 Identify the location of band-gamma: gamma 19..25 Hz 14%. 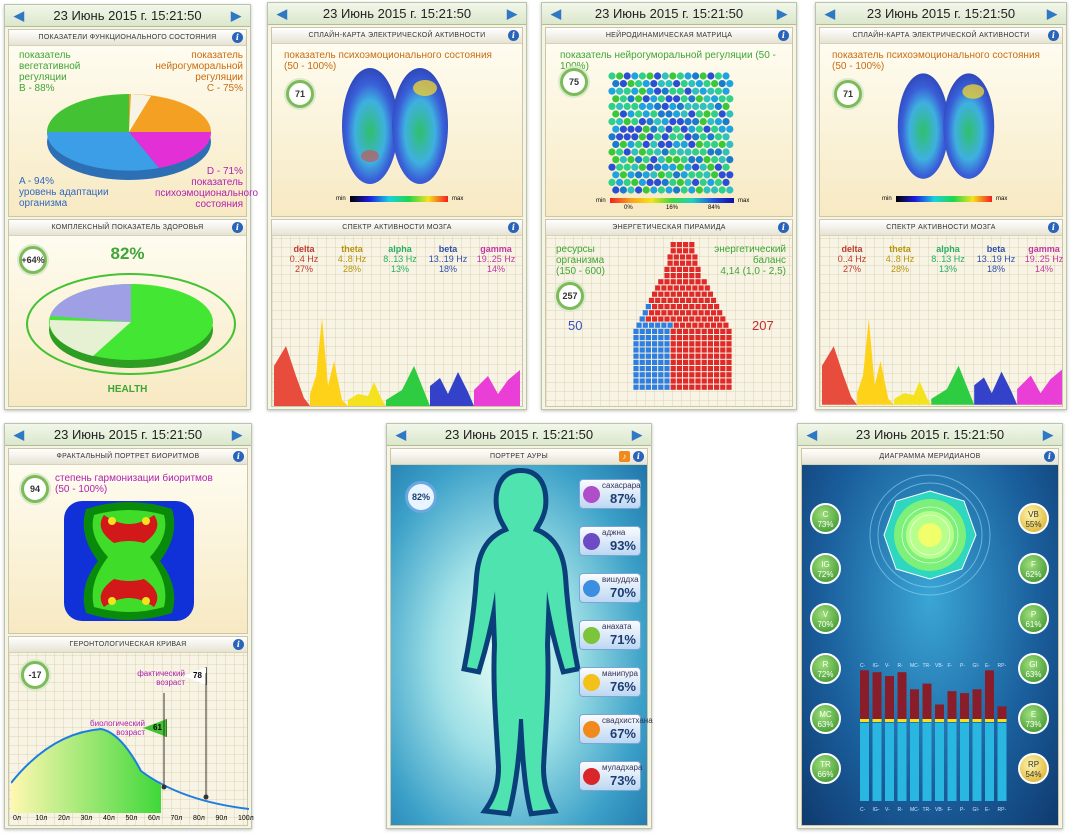
(496, 259).